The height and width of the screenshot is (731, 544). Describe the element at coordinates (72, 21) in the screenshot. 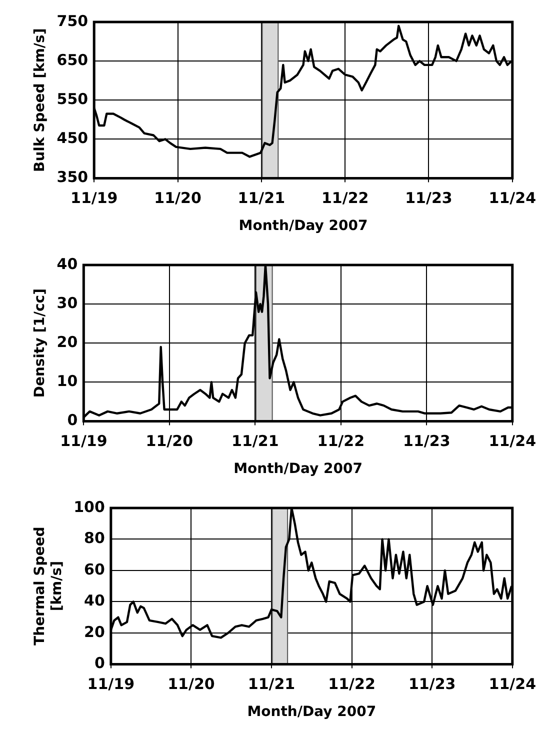

I see `y-tick-label: 750` at that location.